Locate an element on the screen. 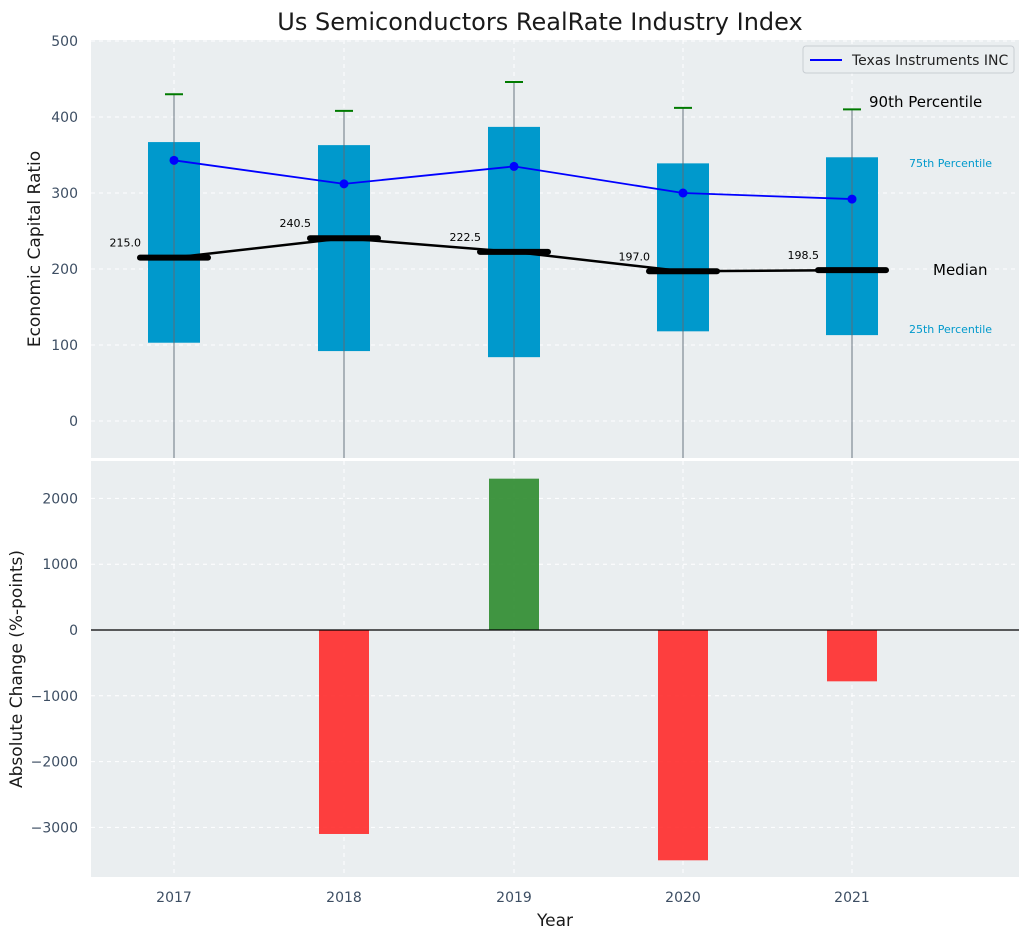 The width and height of the screenshot is (1029, 940). bottom-y-tick-label: 2000 is located at coordinates (60, 499).